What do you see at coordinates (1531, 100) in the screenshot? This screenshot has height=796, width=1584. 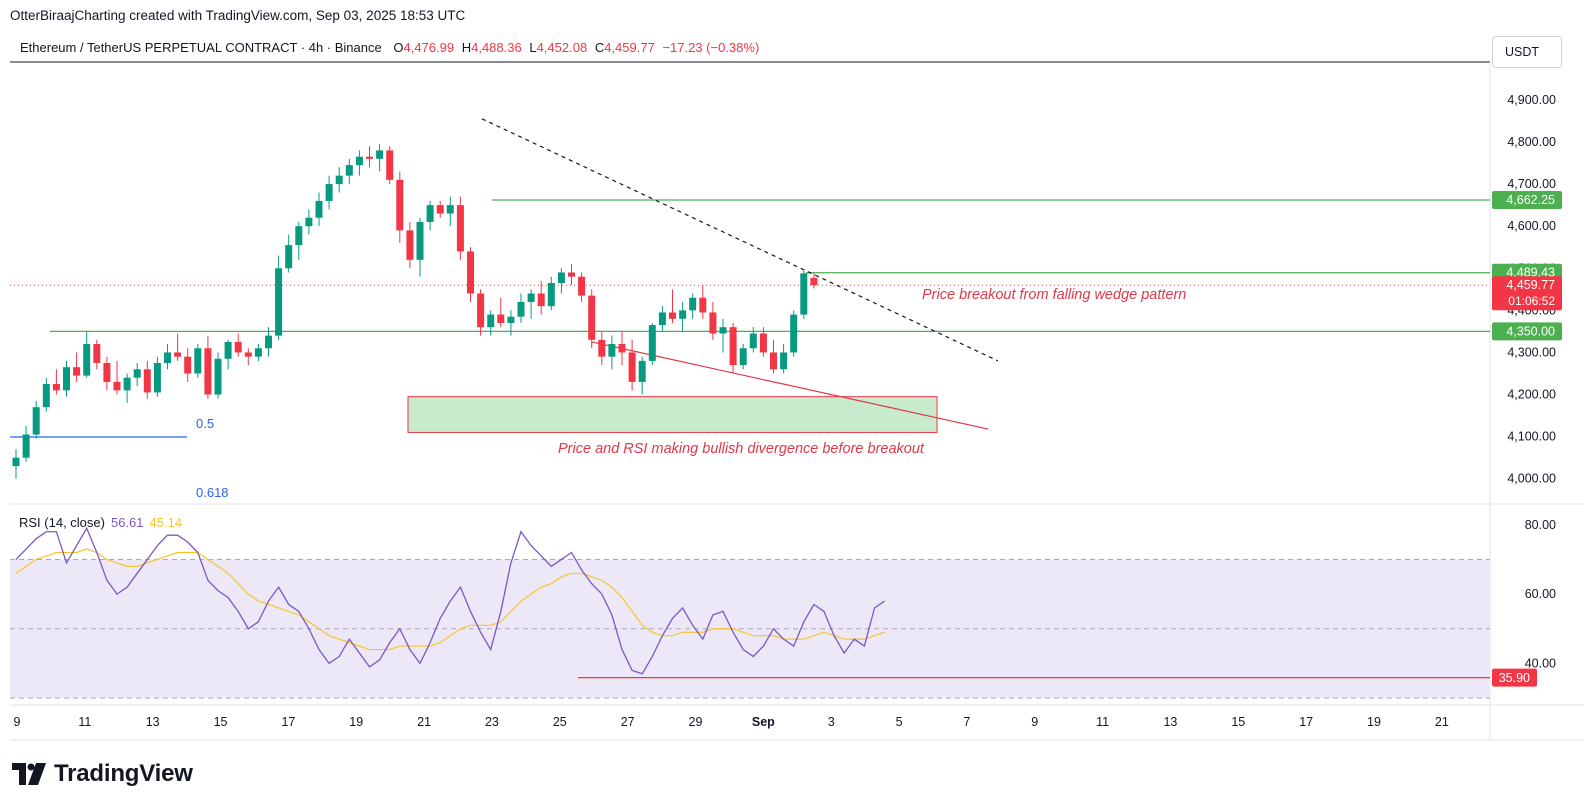 I see `price-tick-label: 4,900.00` at bounding box center [1531, 100].